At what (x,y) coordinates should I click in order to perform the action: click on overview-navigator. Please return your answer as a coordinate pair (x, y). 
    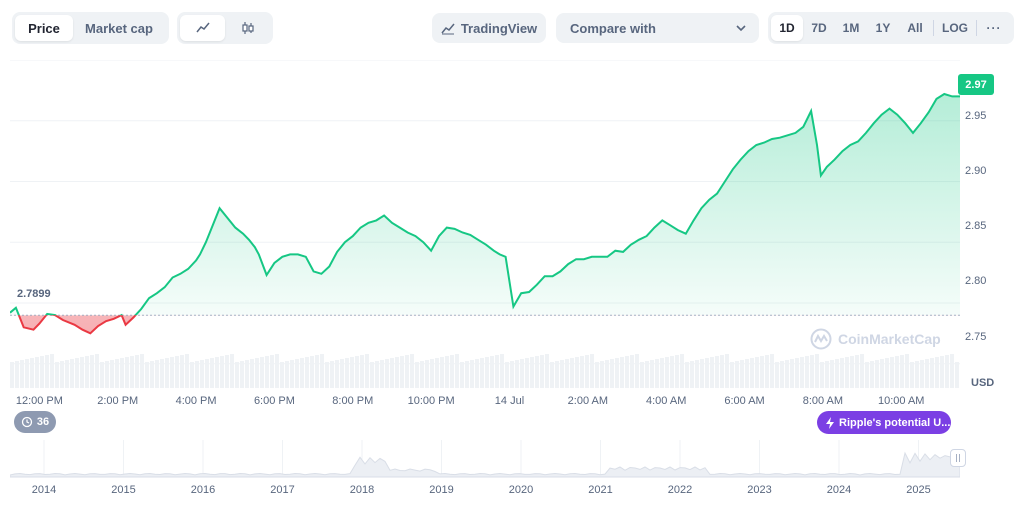
    Looking at the image, I should click on (485, 459).